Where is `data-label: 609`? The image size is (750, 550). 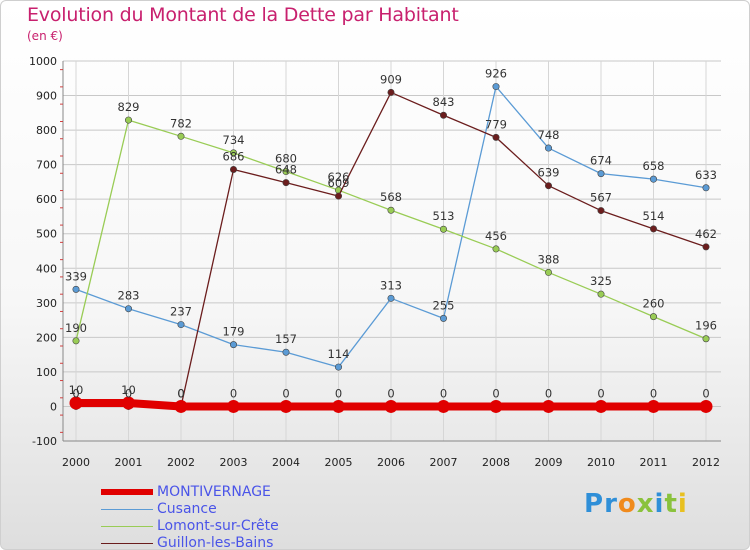 data-label: 609 is located at coordinates (339, 183).